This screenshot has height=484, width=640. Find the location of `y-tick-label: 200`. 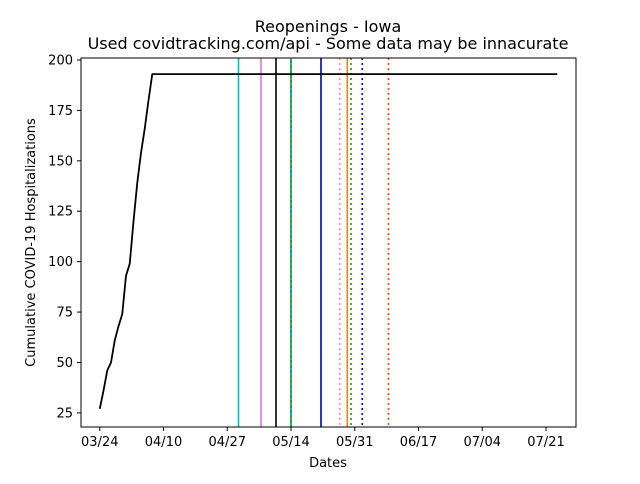

y-tick-label: 200 is located at coordinates (60, 61).